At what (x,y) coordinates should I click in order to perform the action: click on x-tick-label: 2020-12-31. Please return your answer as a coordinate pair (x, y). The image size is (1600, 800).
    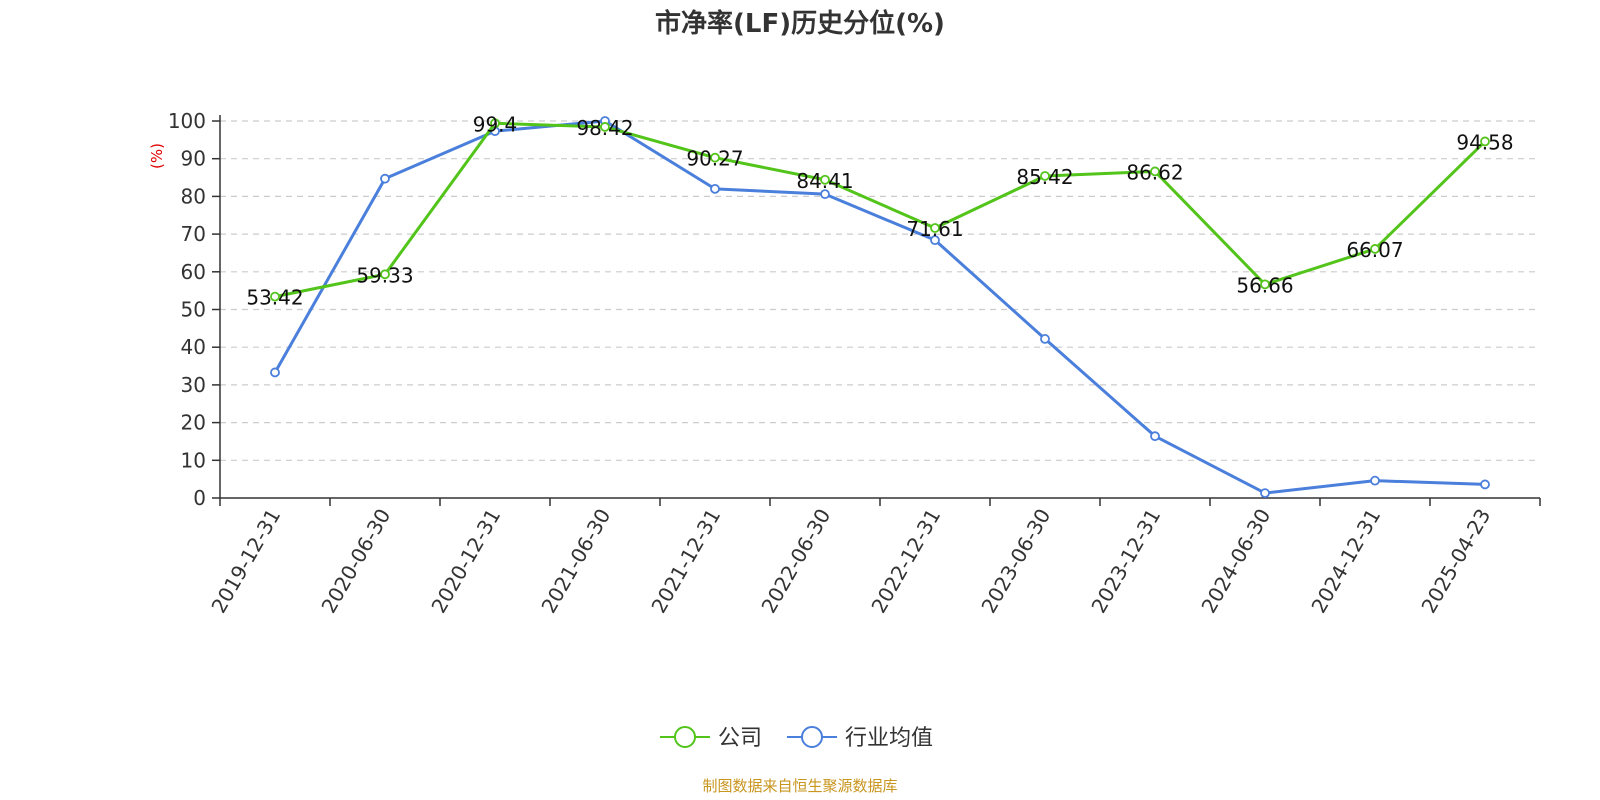
    Looking at the image, I should click on (465, 561).